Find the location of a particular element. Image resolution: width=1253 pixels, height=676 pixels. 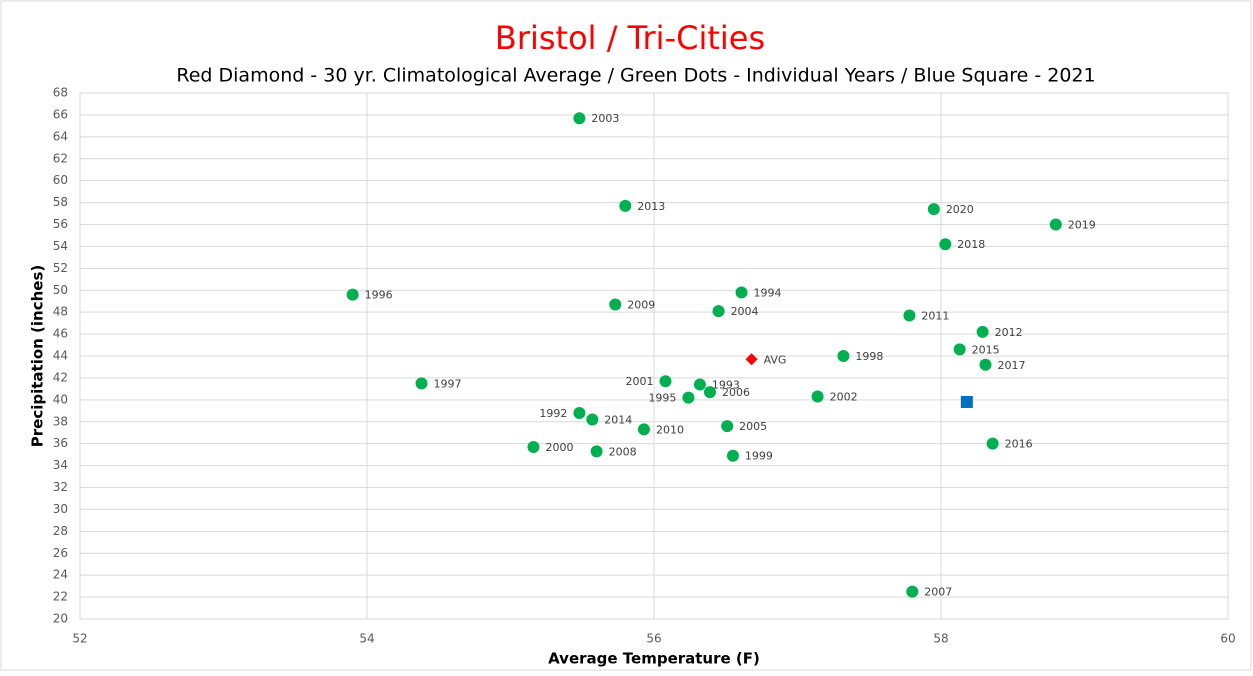

x-axis-label: Average Temperature (F) is located at coordinates (654, 659).